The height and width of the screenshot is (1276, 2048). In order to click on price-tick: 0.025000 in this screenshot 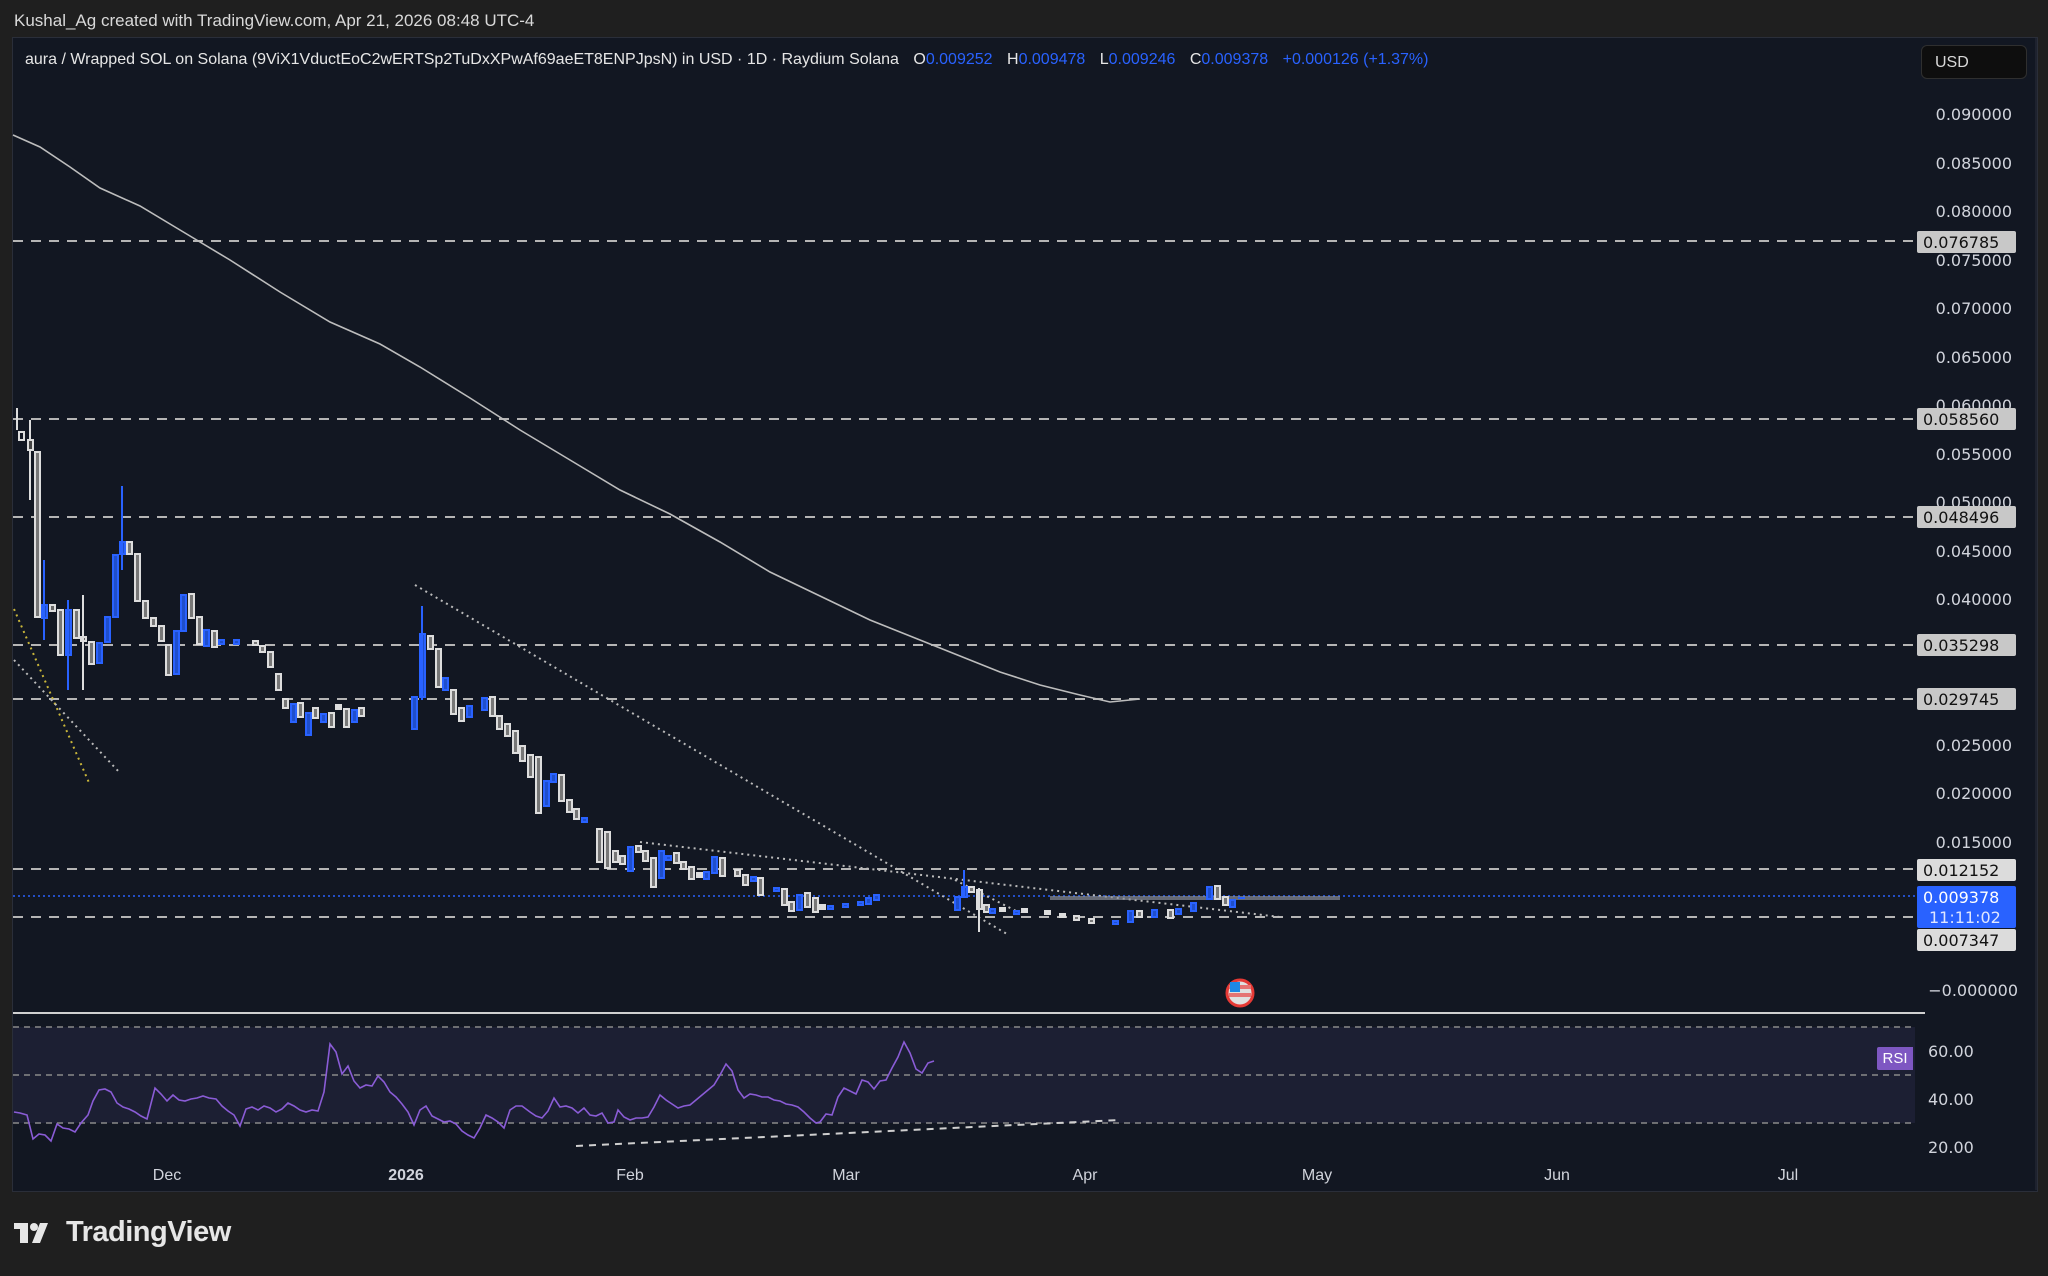, I will do `click(1974, 745)`.